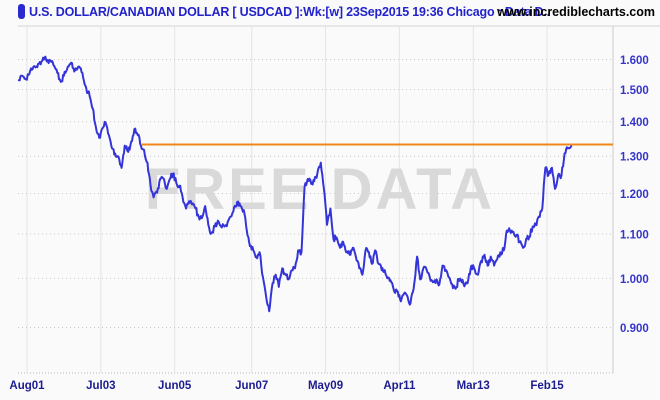 The width and height of the screenshot is (660, 400). Describe the element at coordinates (547, 386) in the screenshot. I see `x-tick-label: Feb15` at that location.